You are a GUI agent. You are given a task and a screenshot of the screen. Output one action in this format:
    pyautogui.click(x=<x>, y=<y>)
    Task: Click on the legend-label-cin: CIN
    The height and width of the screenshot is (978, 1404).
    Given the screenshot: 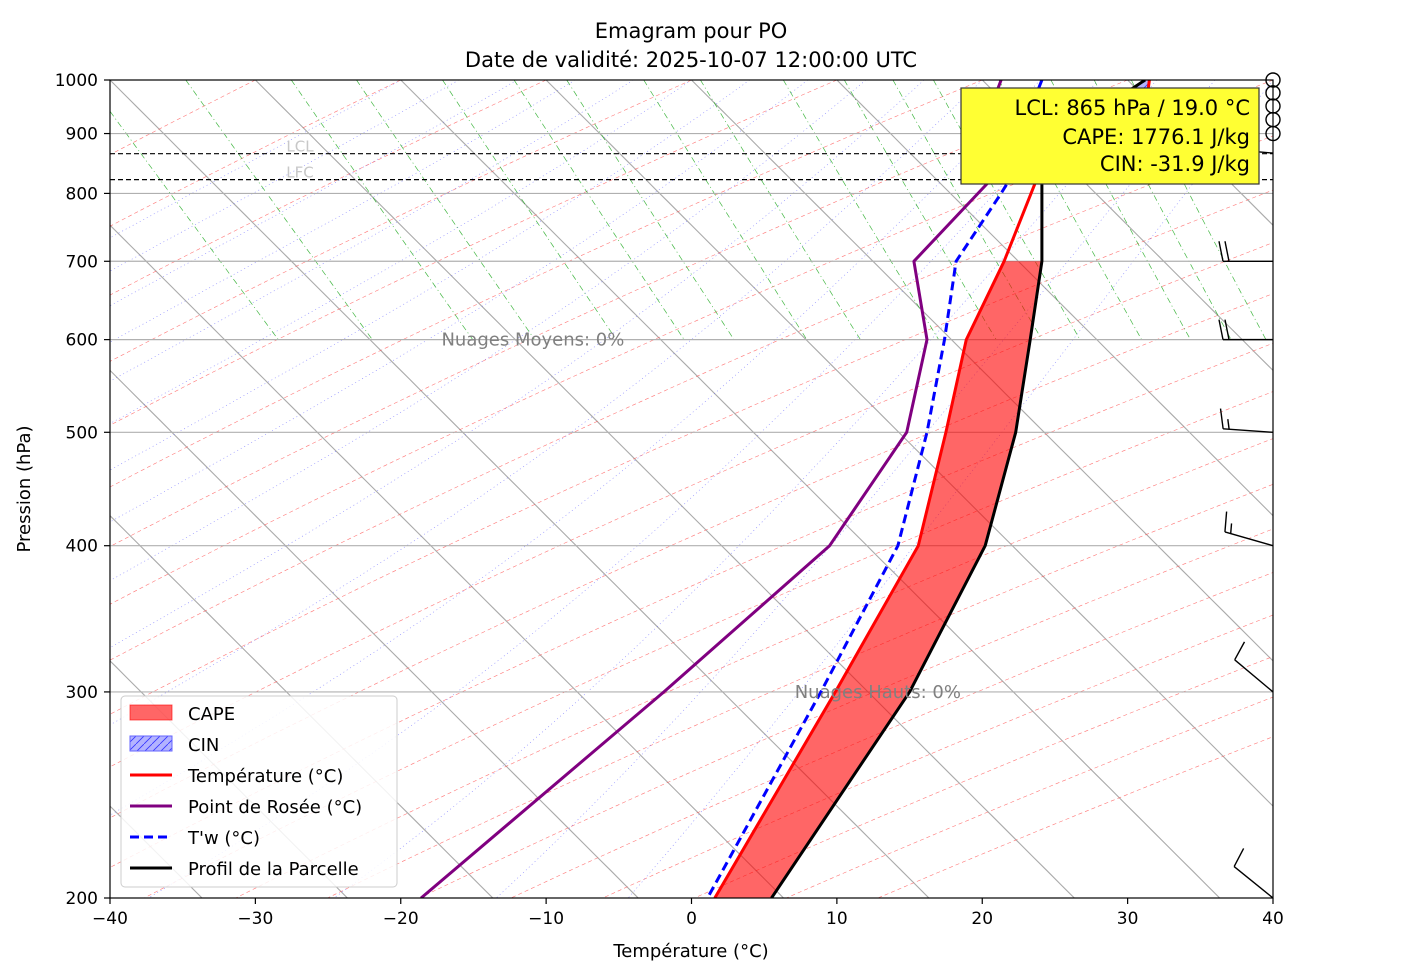 What is the action you would take?
    pyautogui.click(x=203, y=745)
    